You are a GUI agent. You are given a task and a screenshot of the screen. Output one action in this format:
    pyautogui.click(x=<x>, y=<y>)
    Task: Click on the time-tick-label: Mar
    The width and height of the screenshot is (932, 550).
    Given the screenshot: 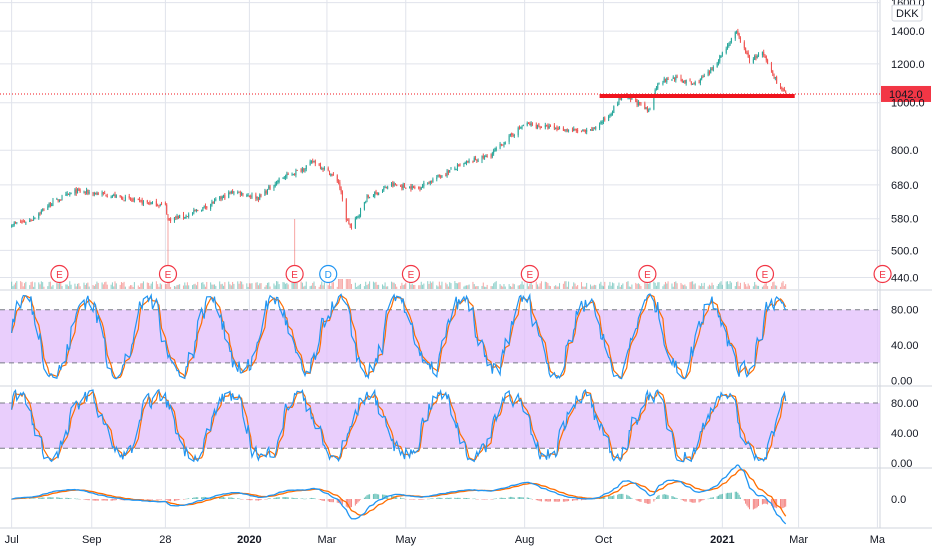 What is the action you would take?
    pyautogui.click(x=326, y=540)
    